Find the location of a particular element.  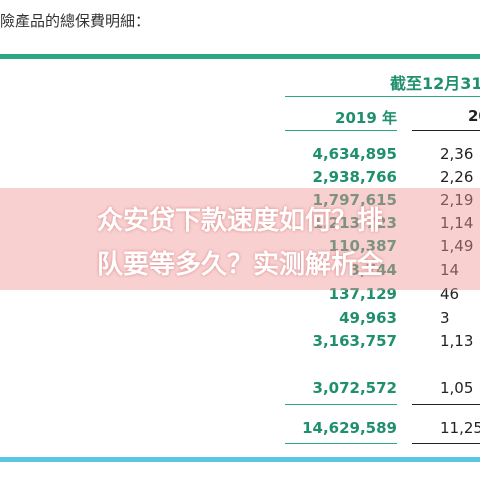

cell: 1,13 is located at coordinates (457, 341).